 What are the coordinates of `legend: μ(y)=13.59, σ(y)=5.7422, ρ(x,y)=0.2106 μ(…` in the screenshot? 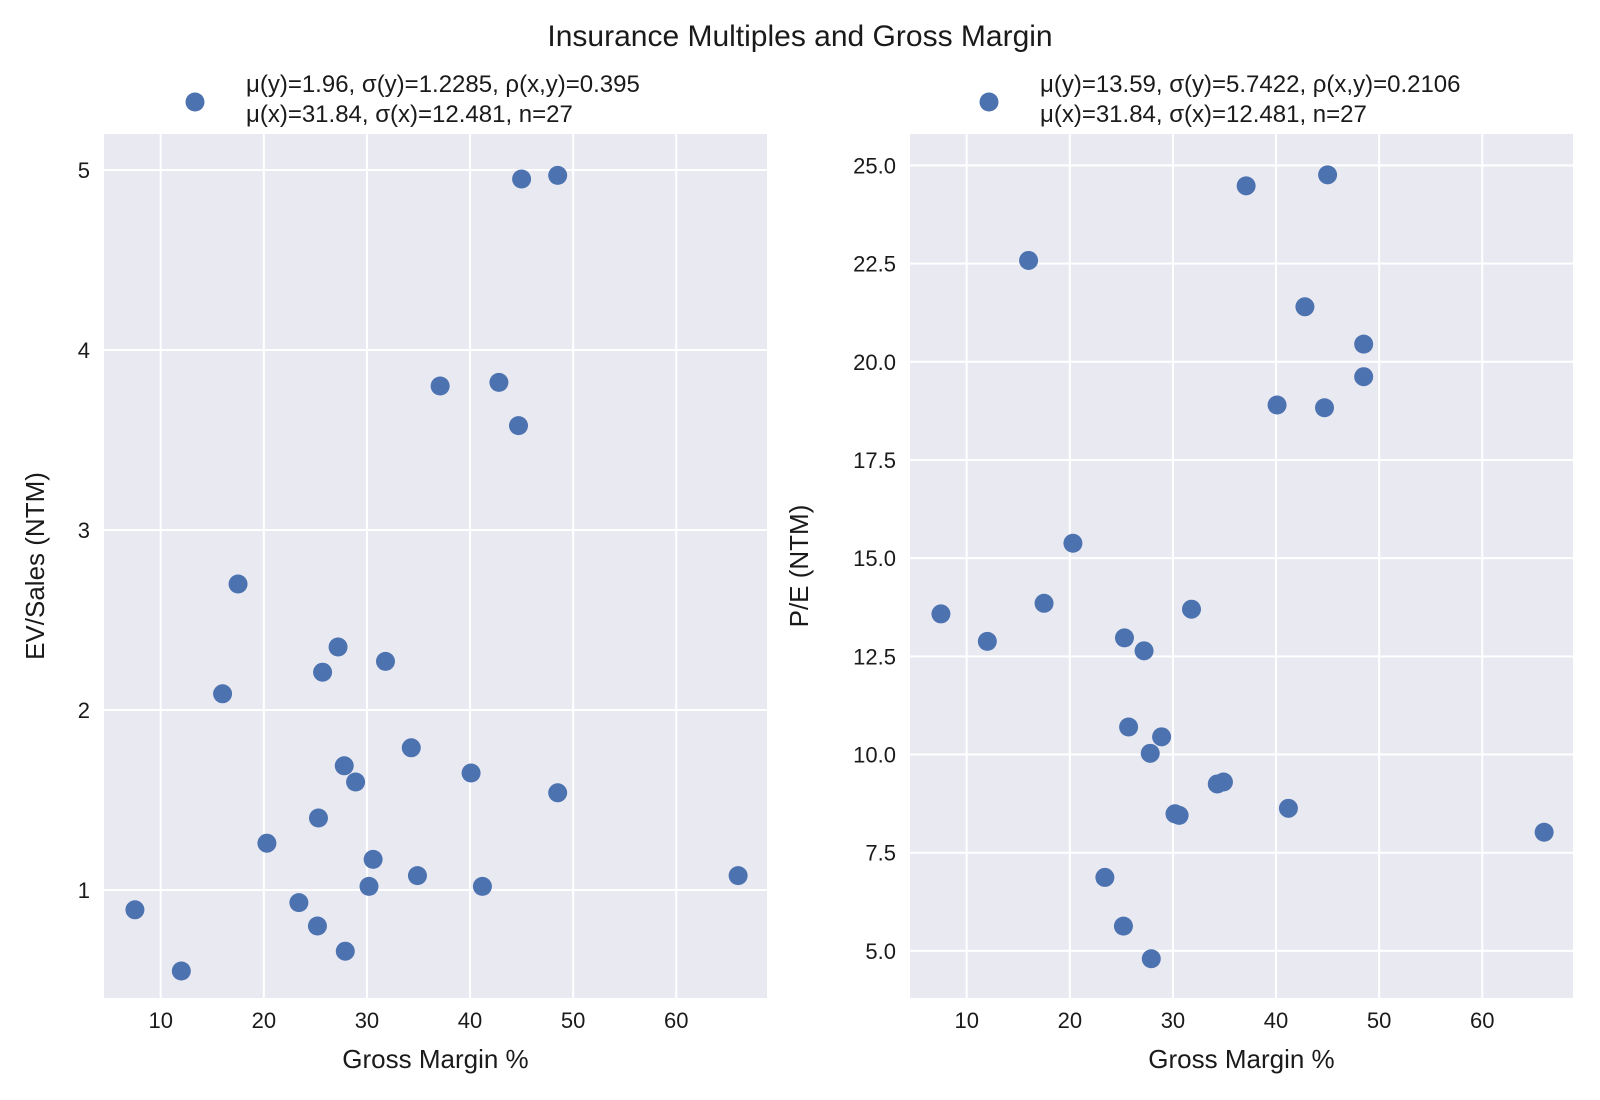 It's located at (1220, 99).